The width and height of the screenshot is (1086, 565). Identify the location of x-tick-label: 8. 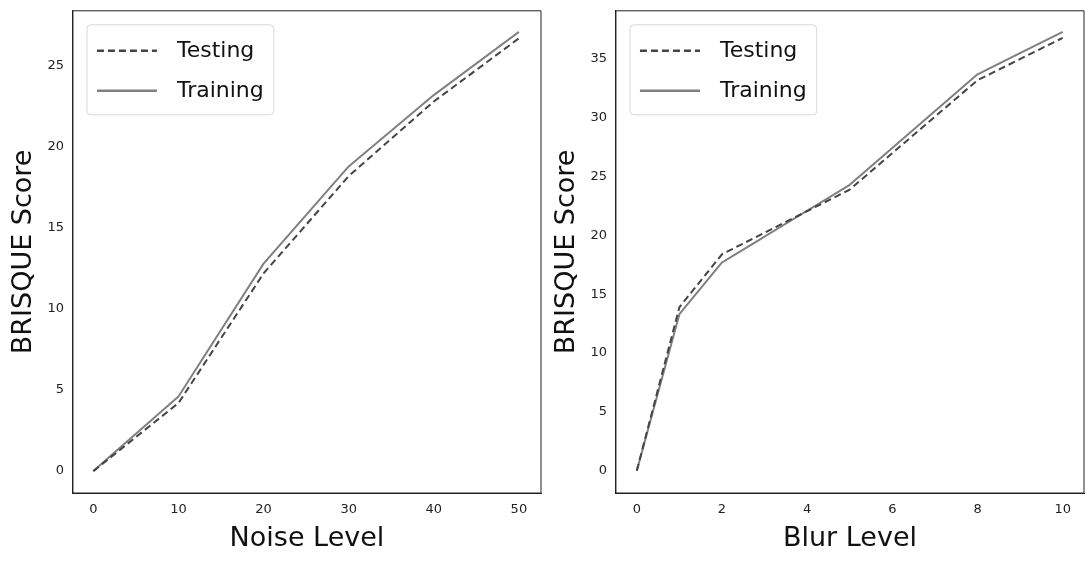
(977, 509).